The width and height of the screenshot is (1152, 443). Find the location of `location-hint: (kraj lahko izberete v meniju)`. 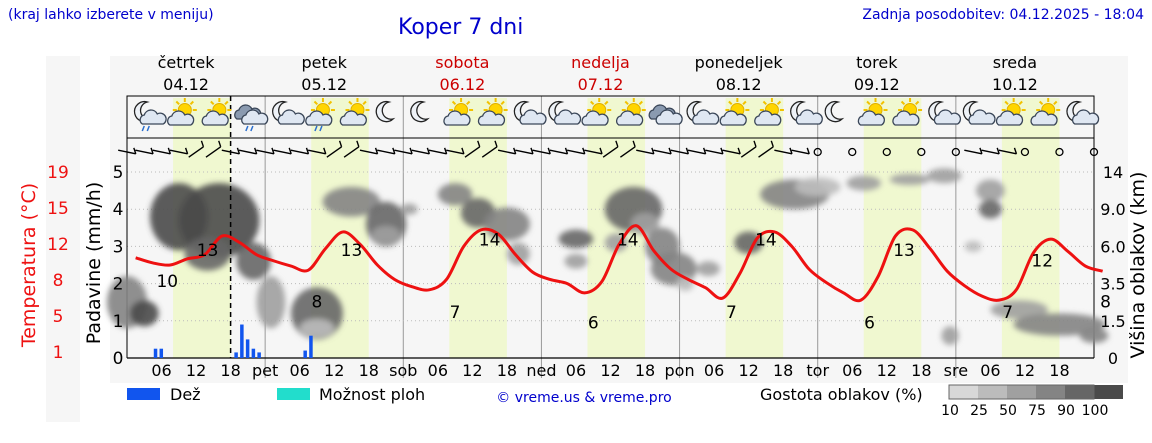

location-hint: (kraj lahko izberete v meniju) is located at coordinates (111, 15).